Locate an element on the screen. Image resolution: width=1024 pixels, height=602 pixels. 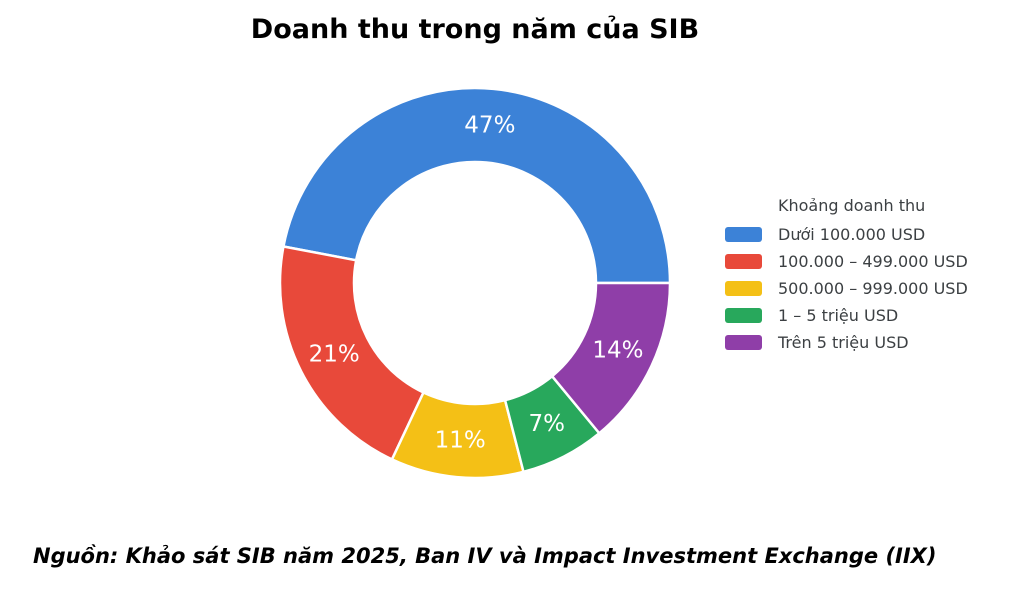
slice-label-5: 14% is located at coordinates (617, 350).